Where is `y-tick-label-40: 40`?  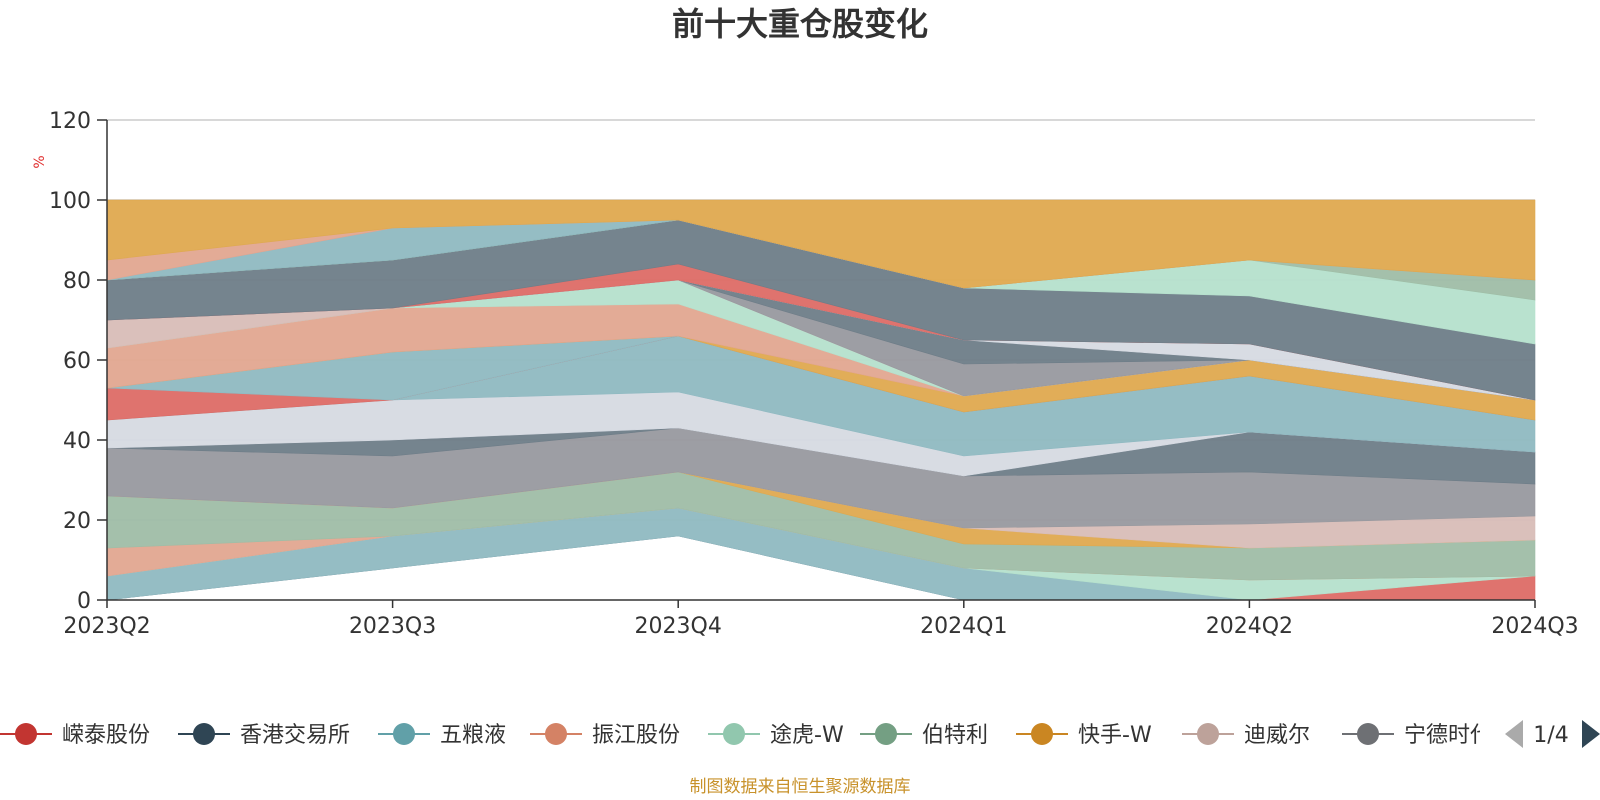
y-tick-label-40: 40 is located at coordinates (77, 441).